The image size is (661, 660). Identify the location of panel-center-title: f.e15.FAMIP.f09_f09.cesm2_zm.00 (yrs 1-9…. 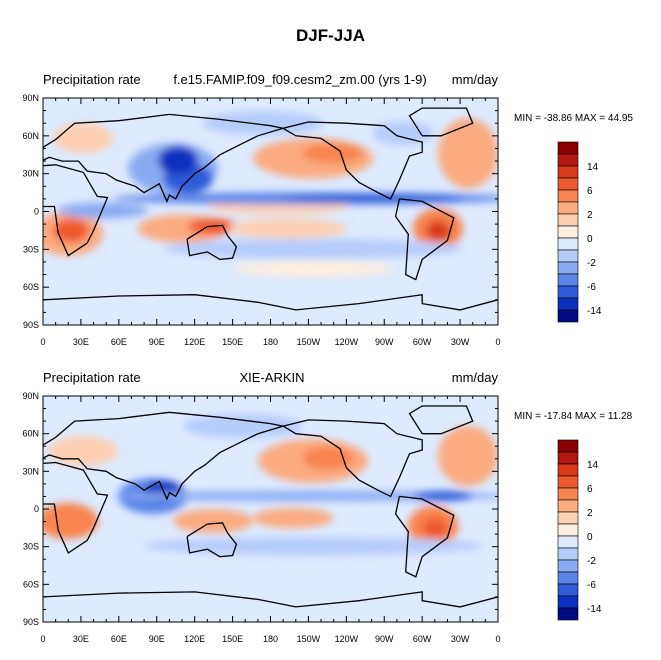
(300, 79).